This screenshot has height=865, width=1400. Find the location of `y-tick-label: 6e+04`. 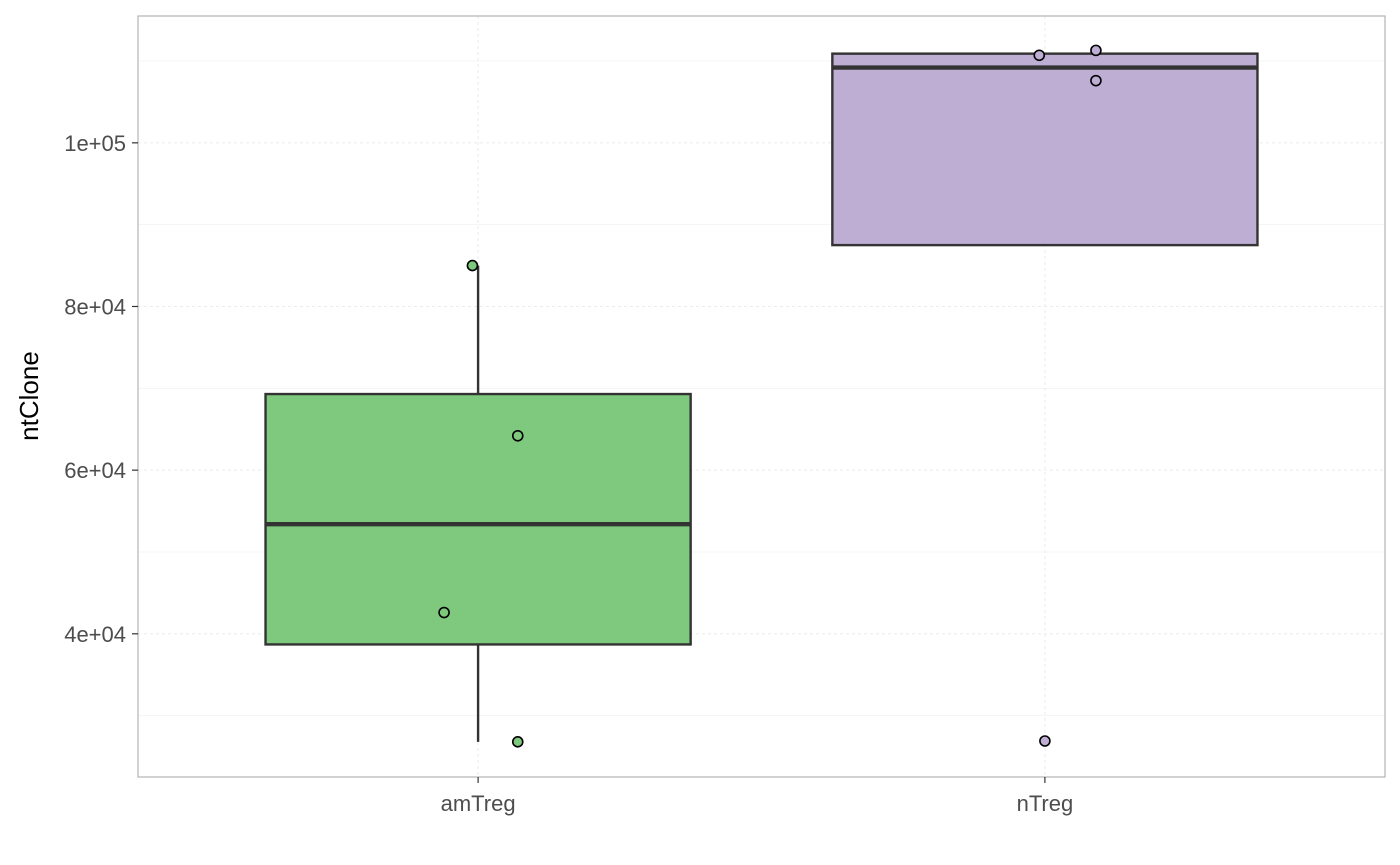

y-tick-label: 6e+04 is located at coordinates (95, 470).